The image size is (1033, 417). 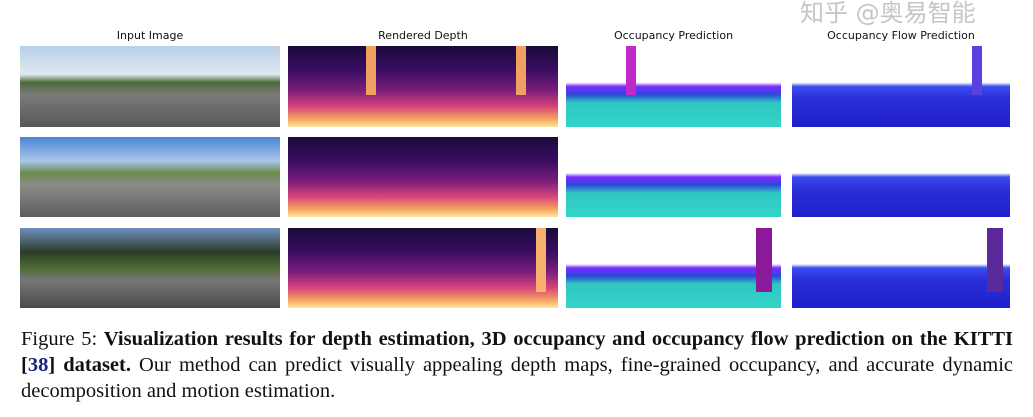 I want to click on watermark: 知乎 @奥易智能, so click(x=888, y=13).